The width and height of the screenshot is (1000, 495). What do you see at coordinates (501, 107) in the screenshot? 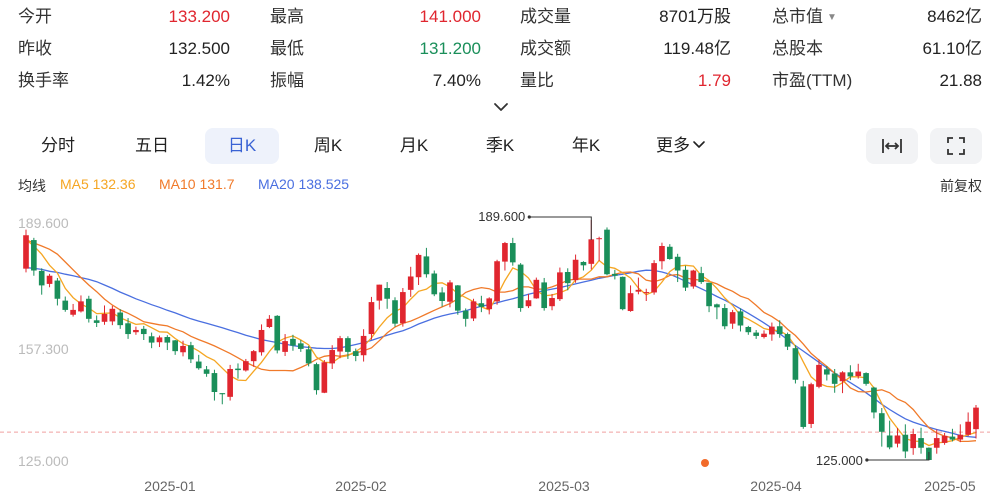
I see `expand-chevron-icon` at bounding box center [501, 107].